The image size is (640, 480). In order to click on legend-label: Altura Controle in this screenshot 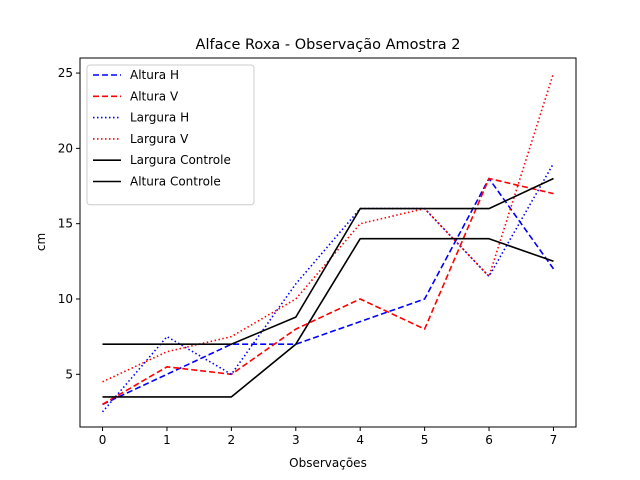, I will do `click(175, 182)`.